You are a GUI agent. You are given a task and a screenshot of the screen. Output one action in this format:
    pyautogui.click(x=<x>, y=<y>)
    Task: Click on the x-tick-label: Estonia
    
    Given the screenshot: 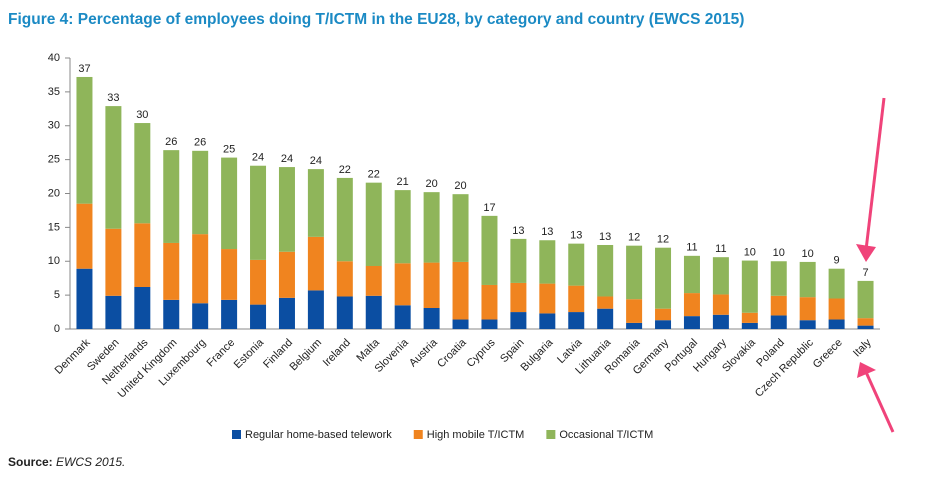 What is the action you would take?
    pyautogui.click(x=249, y=353)
    